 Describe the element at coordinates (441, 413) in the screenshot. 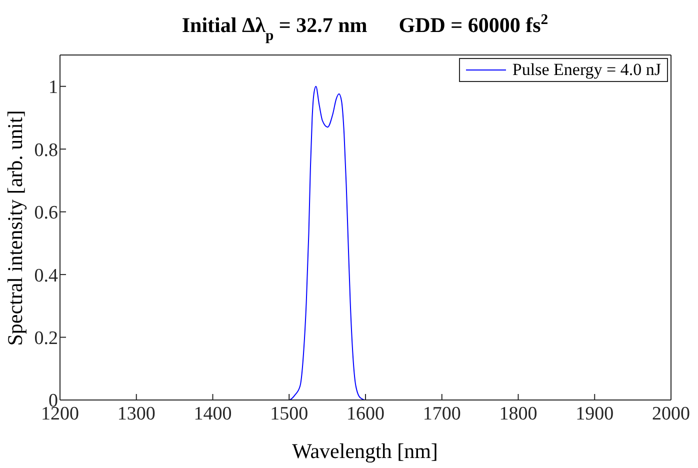

I see `x-tick-label: 1700` at that location.